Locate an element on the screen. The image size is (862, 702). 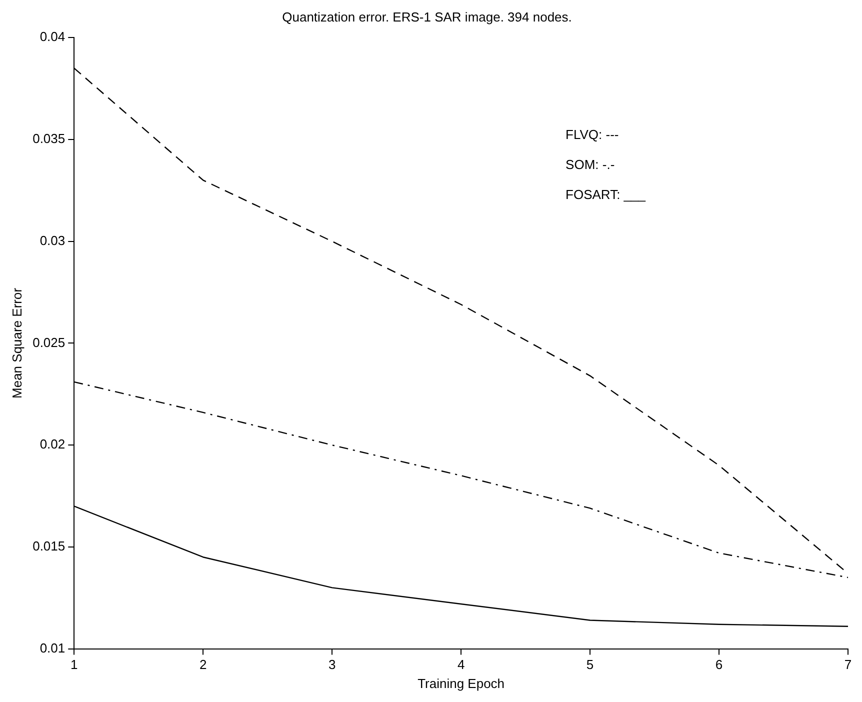
x-tick-label: 6 is located at coordinates (719, 664).